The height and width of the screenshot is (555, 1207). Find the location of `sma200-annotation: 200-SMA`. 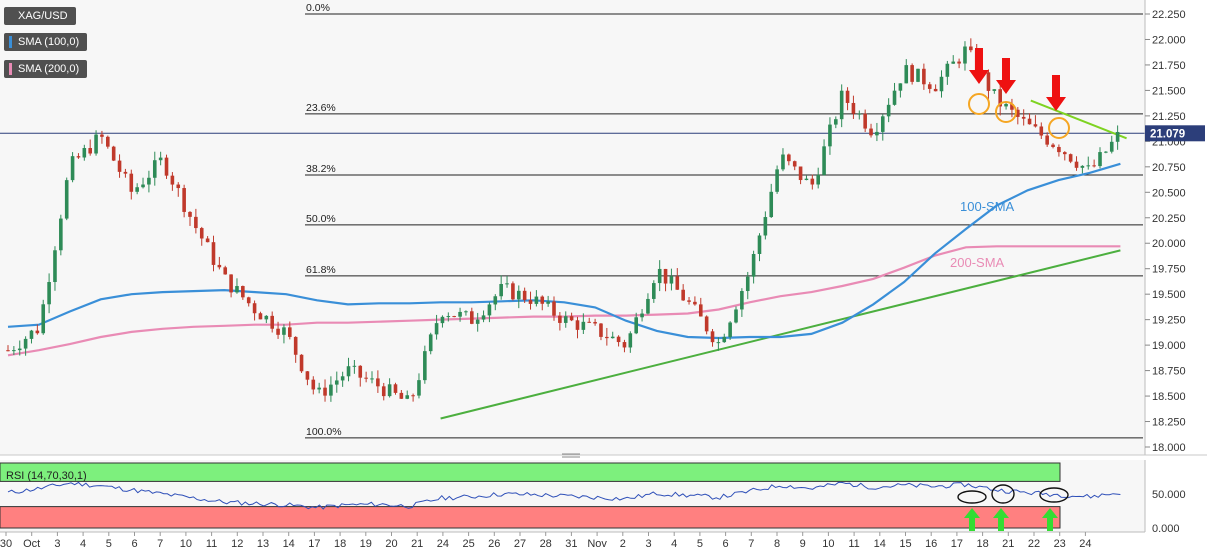

sma200-annotation: 200-SMA is located at coordinates (977, 262).